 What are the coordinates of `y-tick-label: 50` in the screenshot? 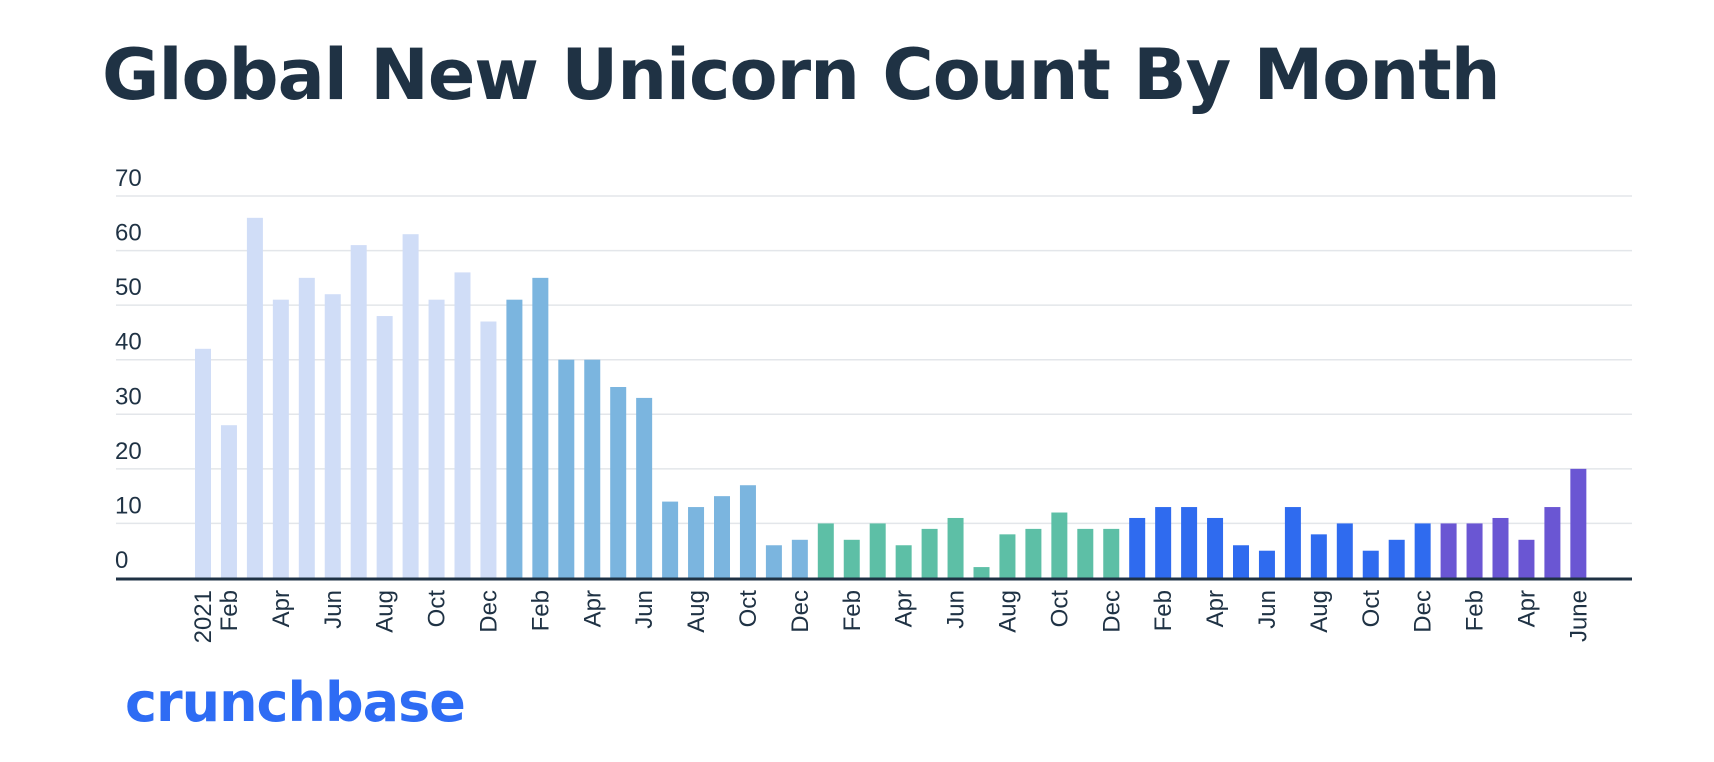 It's located at (128, 287).